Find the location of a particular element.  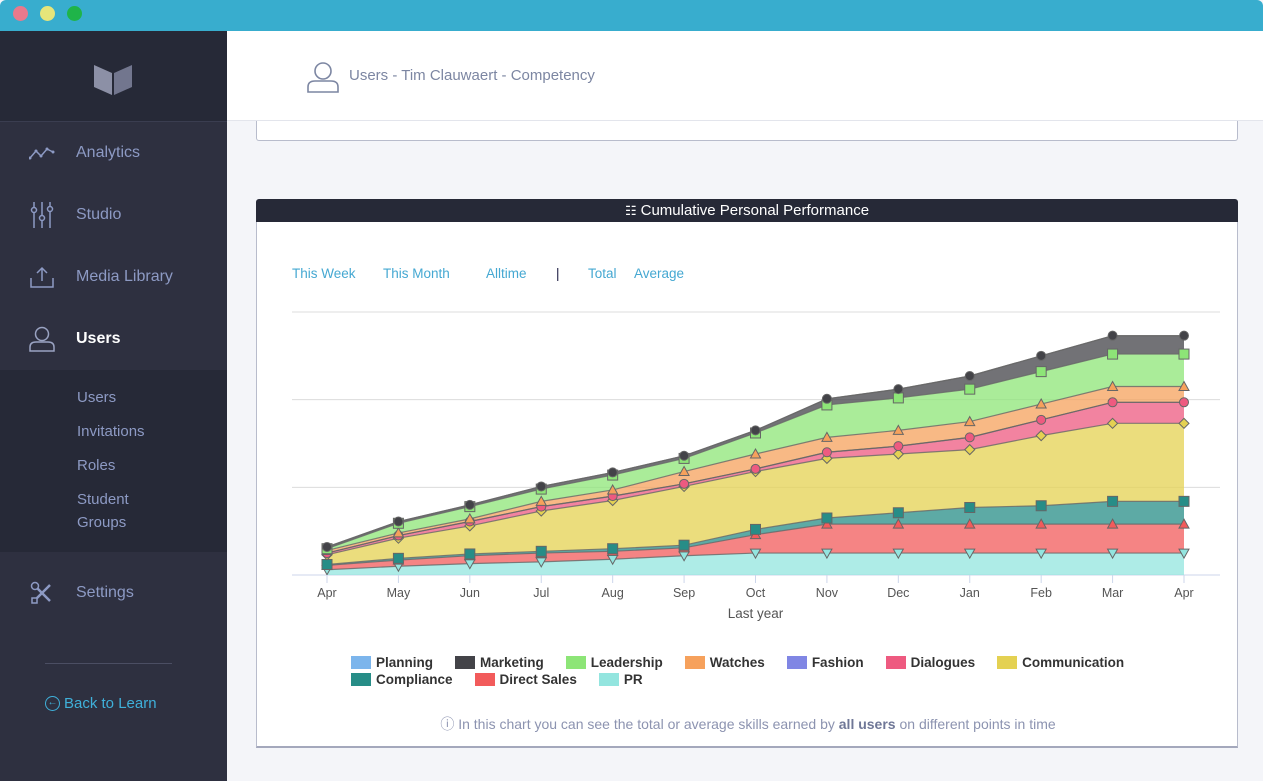

sidebar-item-label: Analytics is located at coordinates (108, 152).